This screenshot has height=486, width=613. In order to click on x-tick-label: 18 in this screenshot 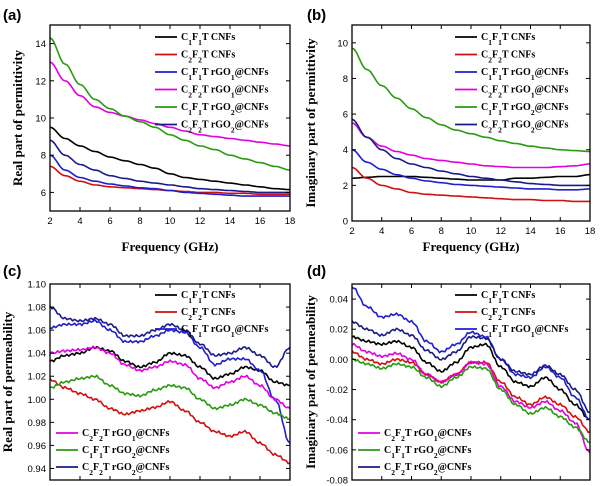, I will do `click(590, 231)`.